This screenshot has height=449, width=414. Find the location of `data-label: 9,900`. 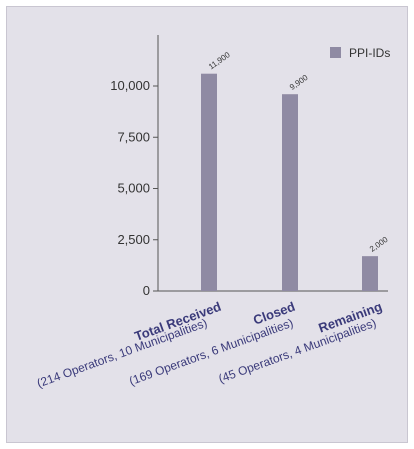

data-label: 9,900 is located at coordinates (299, 82).